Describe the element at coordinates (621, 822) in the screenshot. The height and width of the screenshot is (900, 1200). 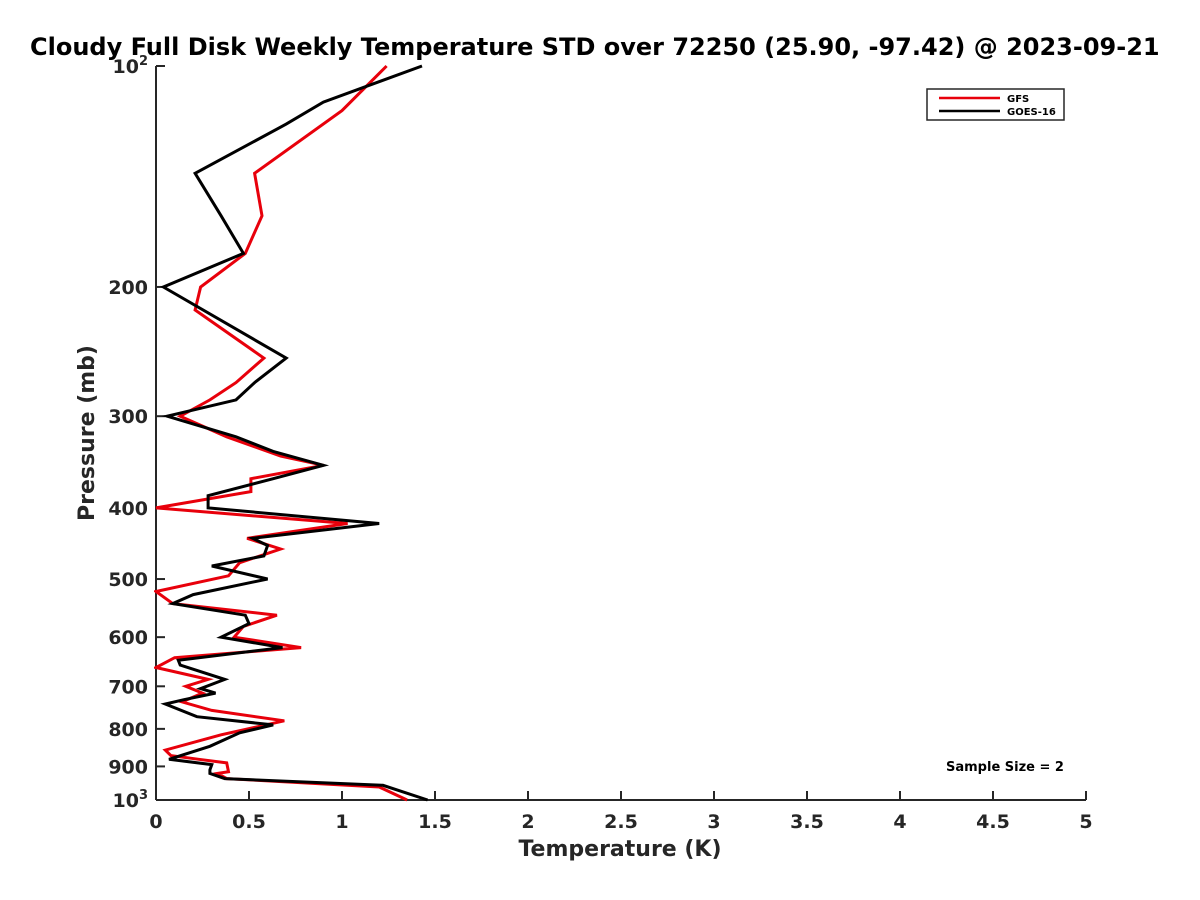
I see `x-tick-label: 2.5` at that location.